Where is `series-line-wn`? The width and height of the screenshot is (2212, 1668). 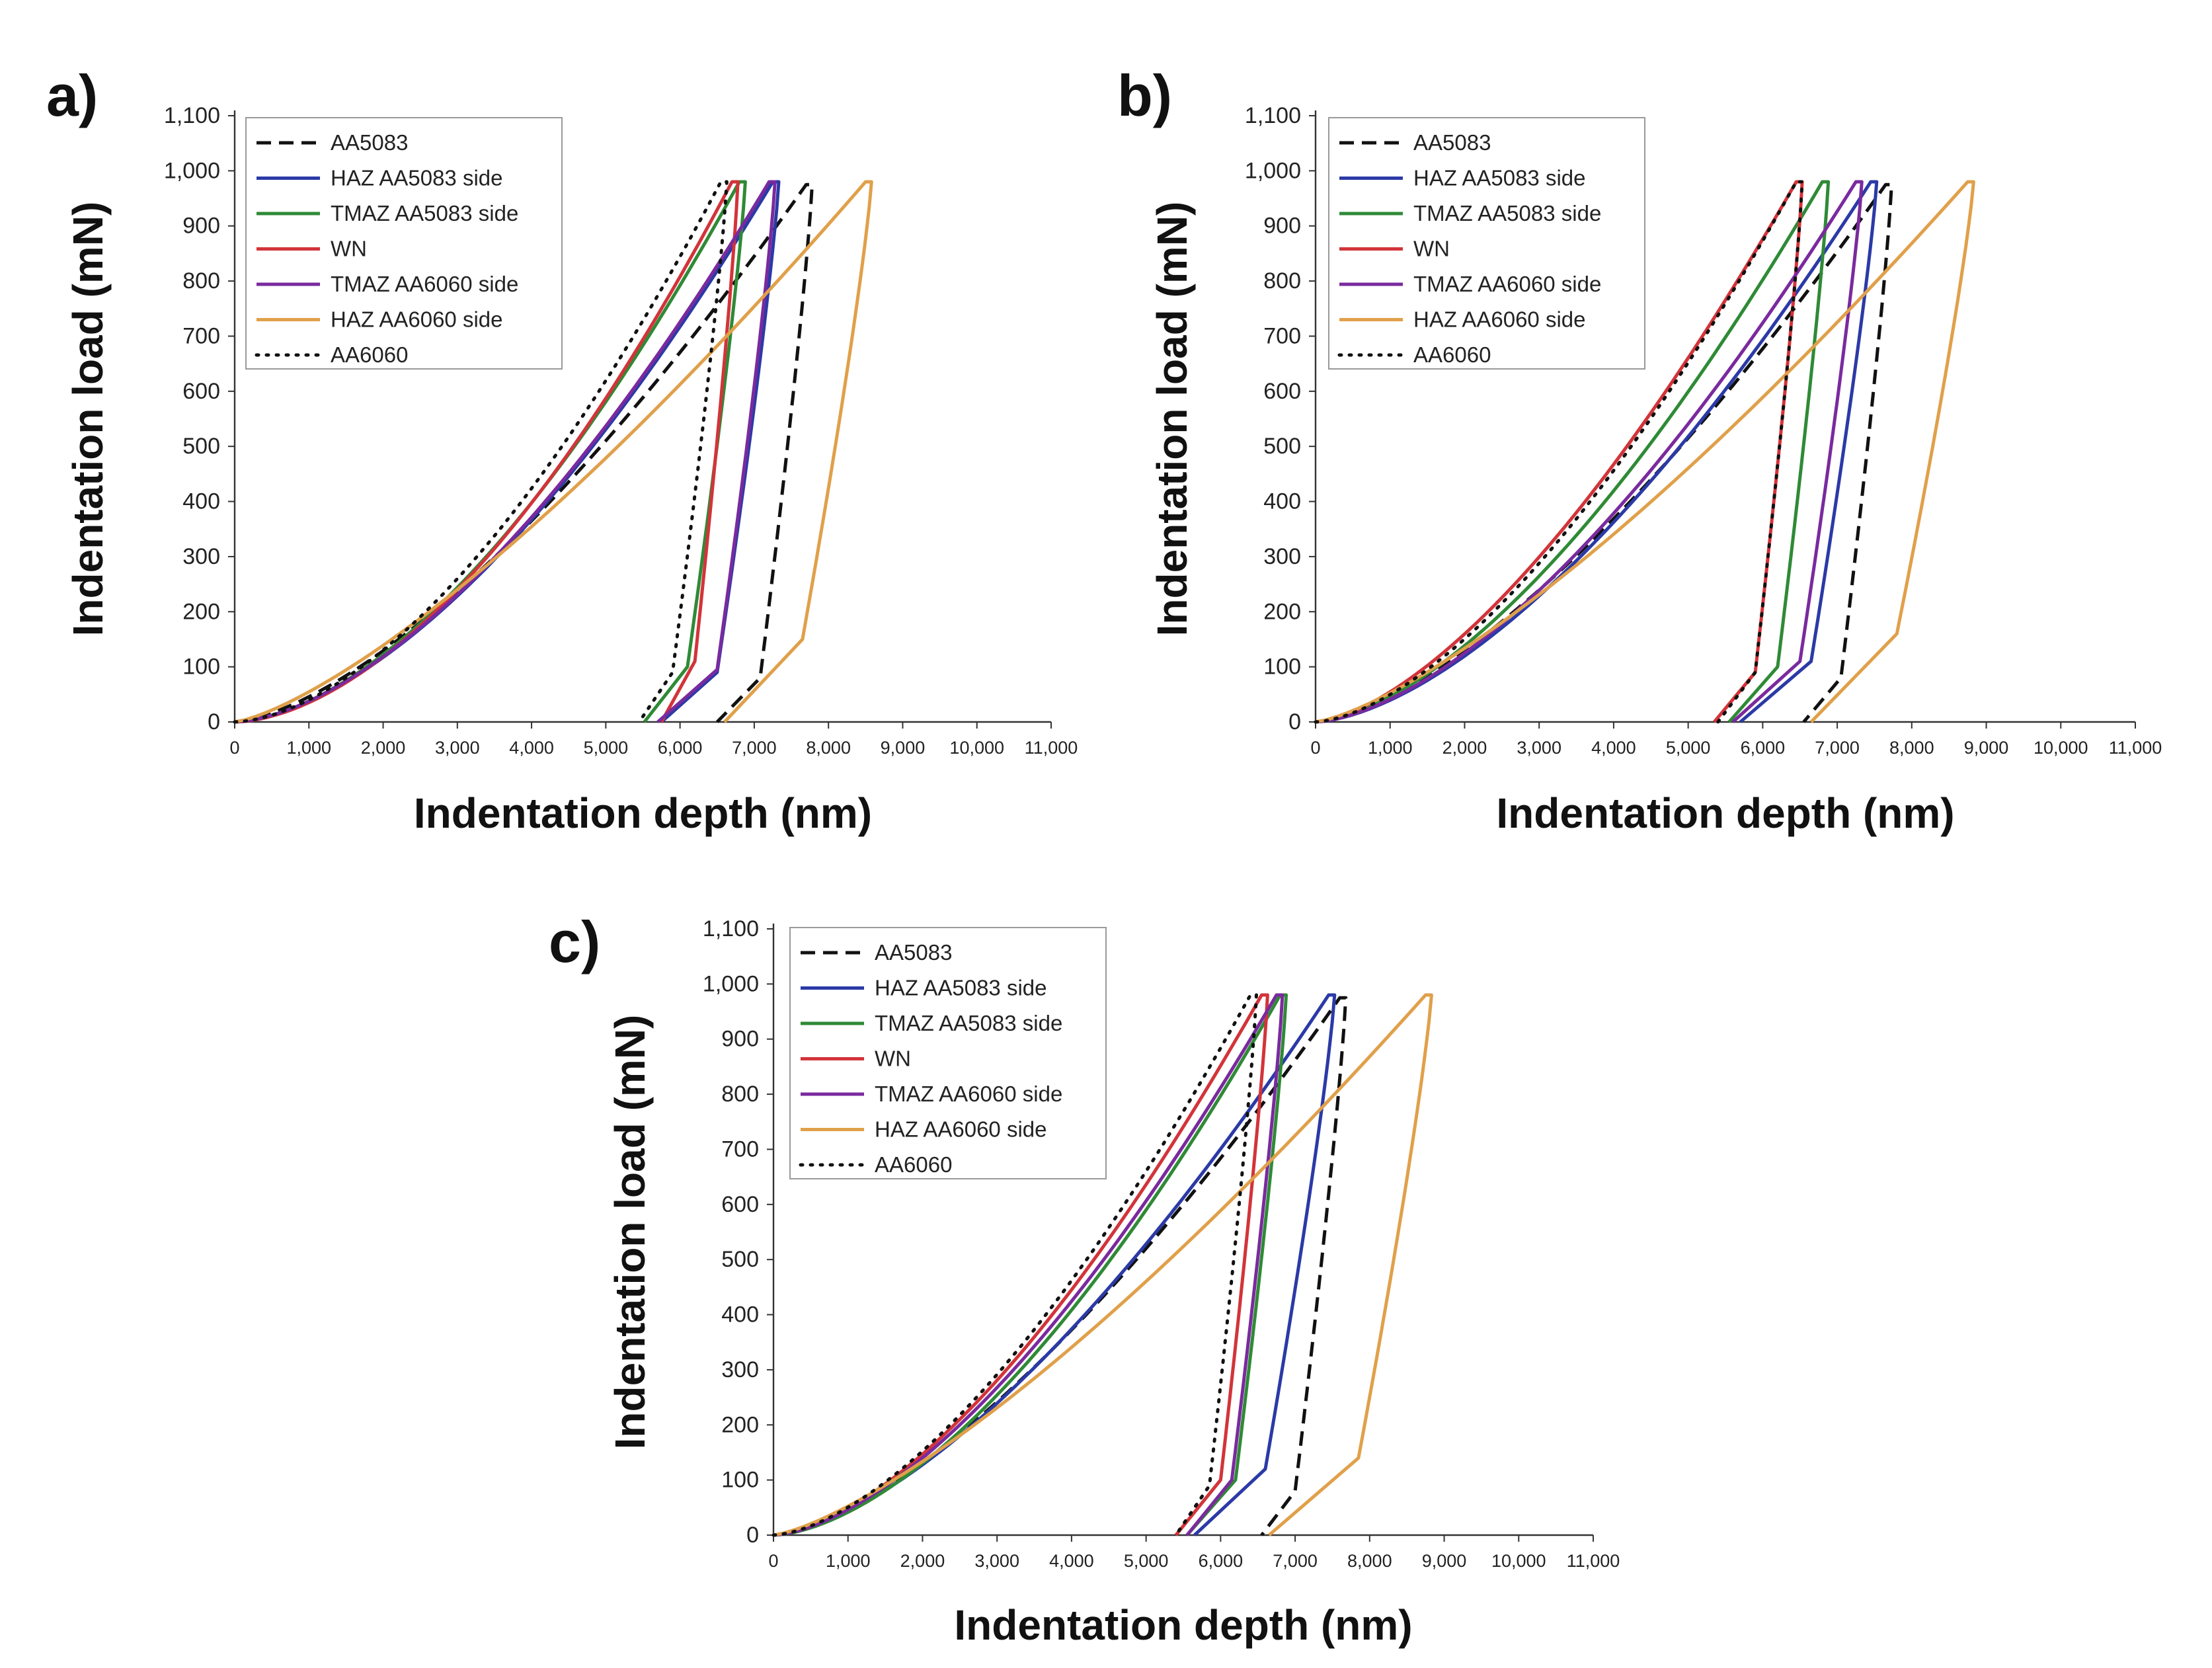
series-line-wn is located at coordinates (1021, 1265).